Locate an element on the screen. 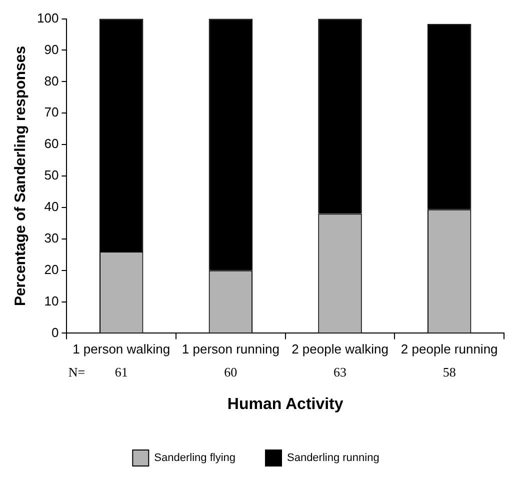  text: 61 is located at coordinates (121, 372).